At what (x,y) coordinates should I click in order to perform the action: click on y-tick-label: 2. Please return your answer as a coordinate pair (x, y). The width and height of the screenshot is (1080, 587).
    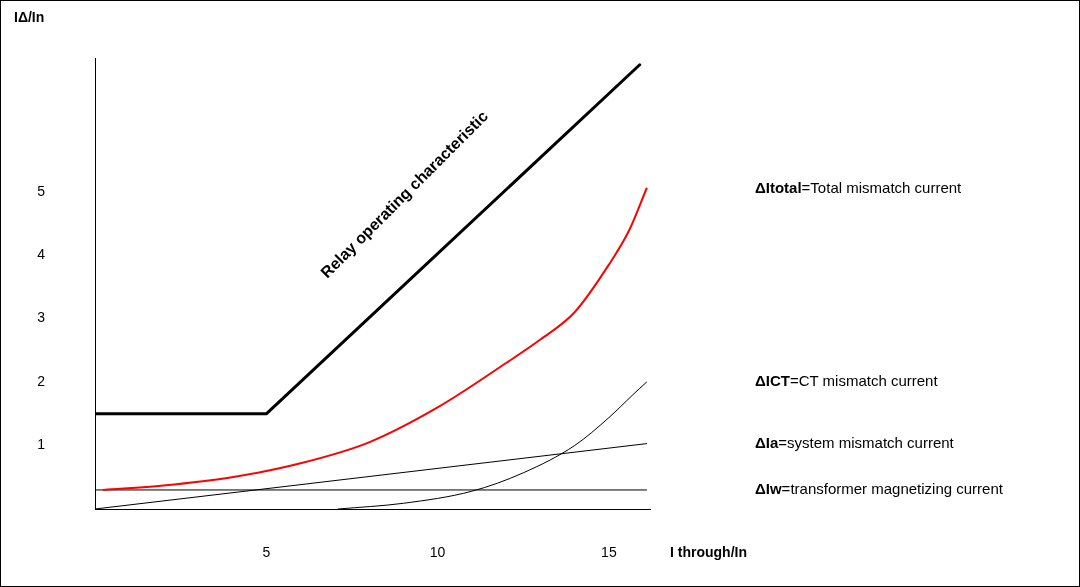
    Looking at the image, I should click on (41, 380).